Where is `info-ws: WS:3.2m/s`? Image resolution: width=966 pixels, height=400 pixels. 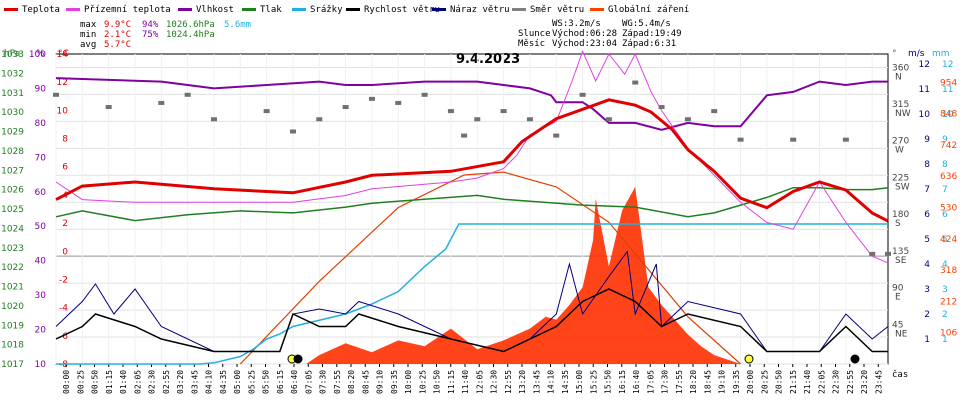
info-ws: WS:3.2m/s is located at coordinates (576, 24).